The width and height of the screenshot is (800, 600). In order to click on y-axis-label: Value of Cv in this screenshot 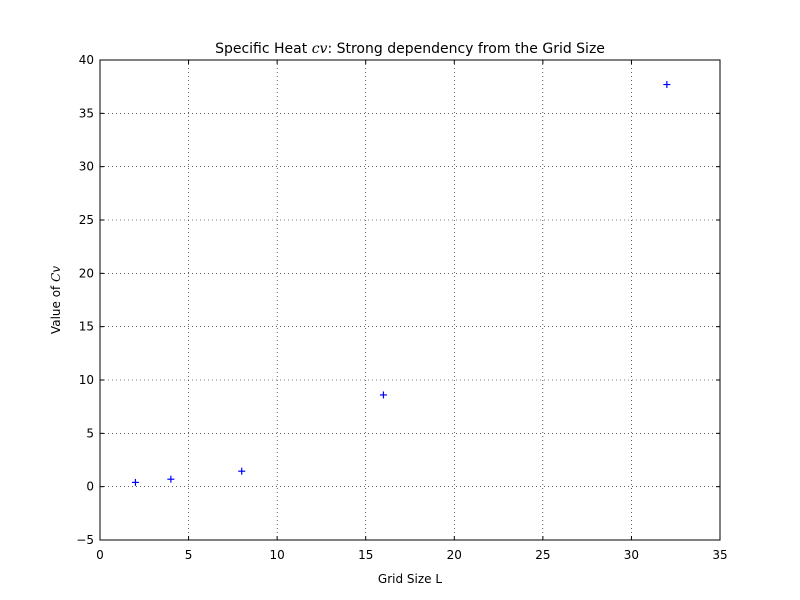, I will do `click(56, 300)`.